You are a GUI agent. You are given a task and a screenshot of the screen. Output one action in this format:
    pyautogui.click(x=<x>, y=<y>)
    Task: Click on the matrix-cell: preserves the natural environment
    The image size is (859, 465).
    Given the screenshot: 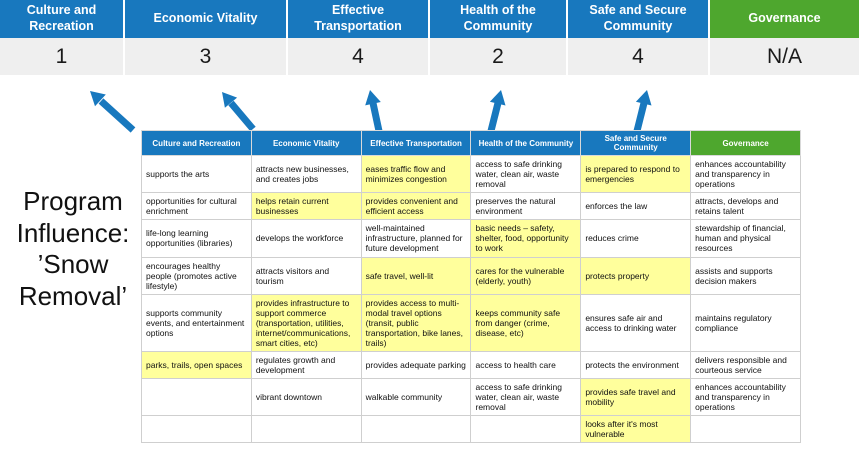 What is the action you would take?
    pyautogui.click(x=526, y=206)
    